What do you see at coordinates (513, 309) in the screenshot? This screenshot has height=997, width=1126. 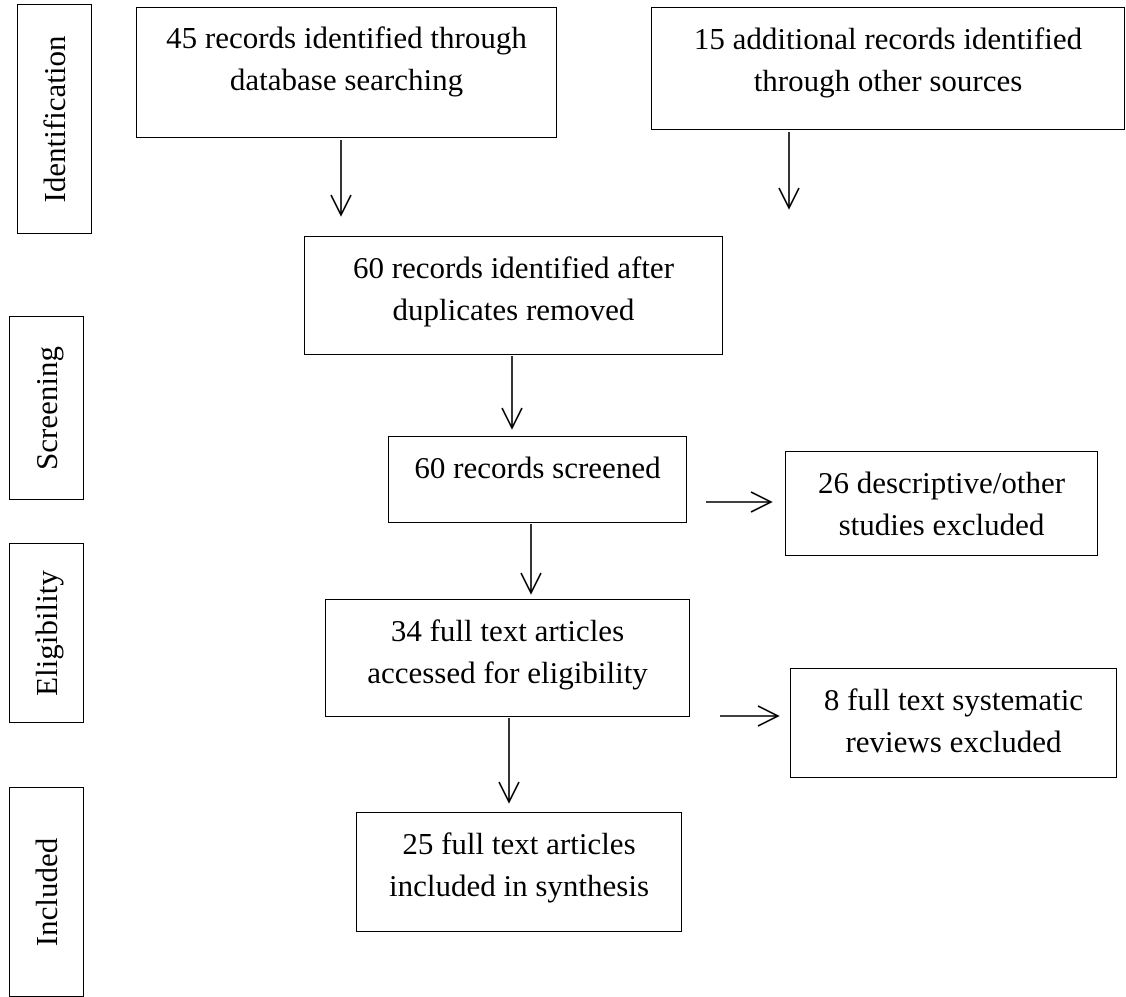 I see `box-after-duplicates-line-2: duplicates removed` at bounding box center [513, 309].